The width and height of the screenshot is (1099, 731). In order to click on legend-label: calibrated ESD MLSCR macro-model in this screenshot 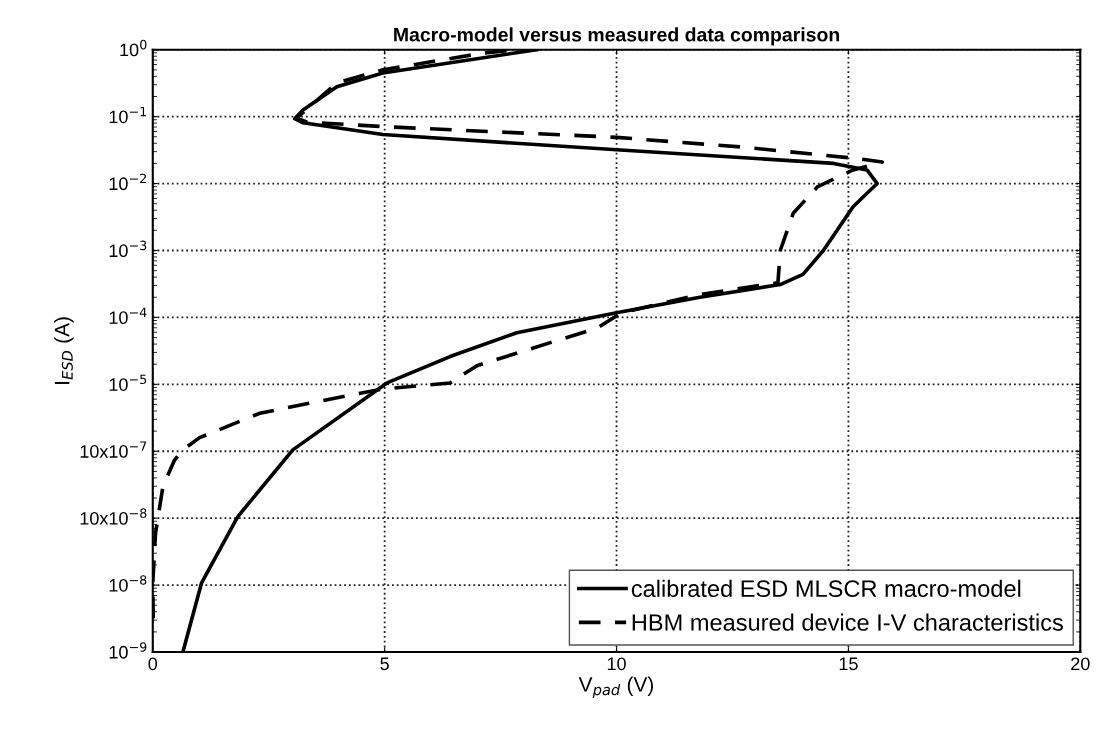, I will do `click(826, 588)`.